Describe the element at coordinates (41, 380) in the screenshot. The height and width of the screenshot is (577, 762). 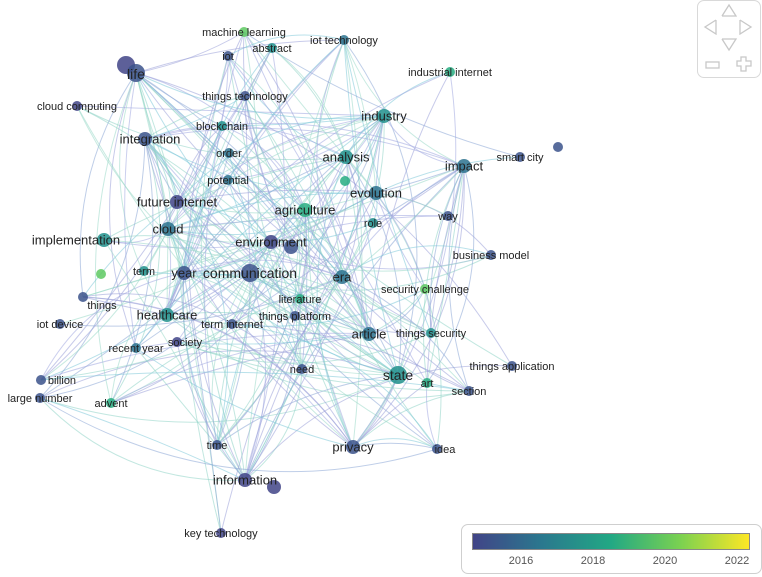
I see `node-billion` at that location.